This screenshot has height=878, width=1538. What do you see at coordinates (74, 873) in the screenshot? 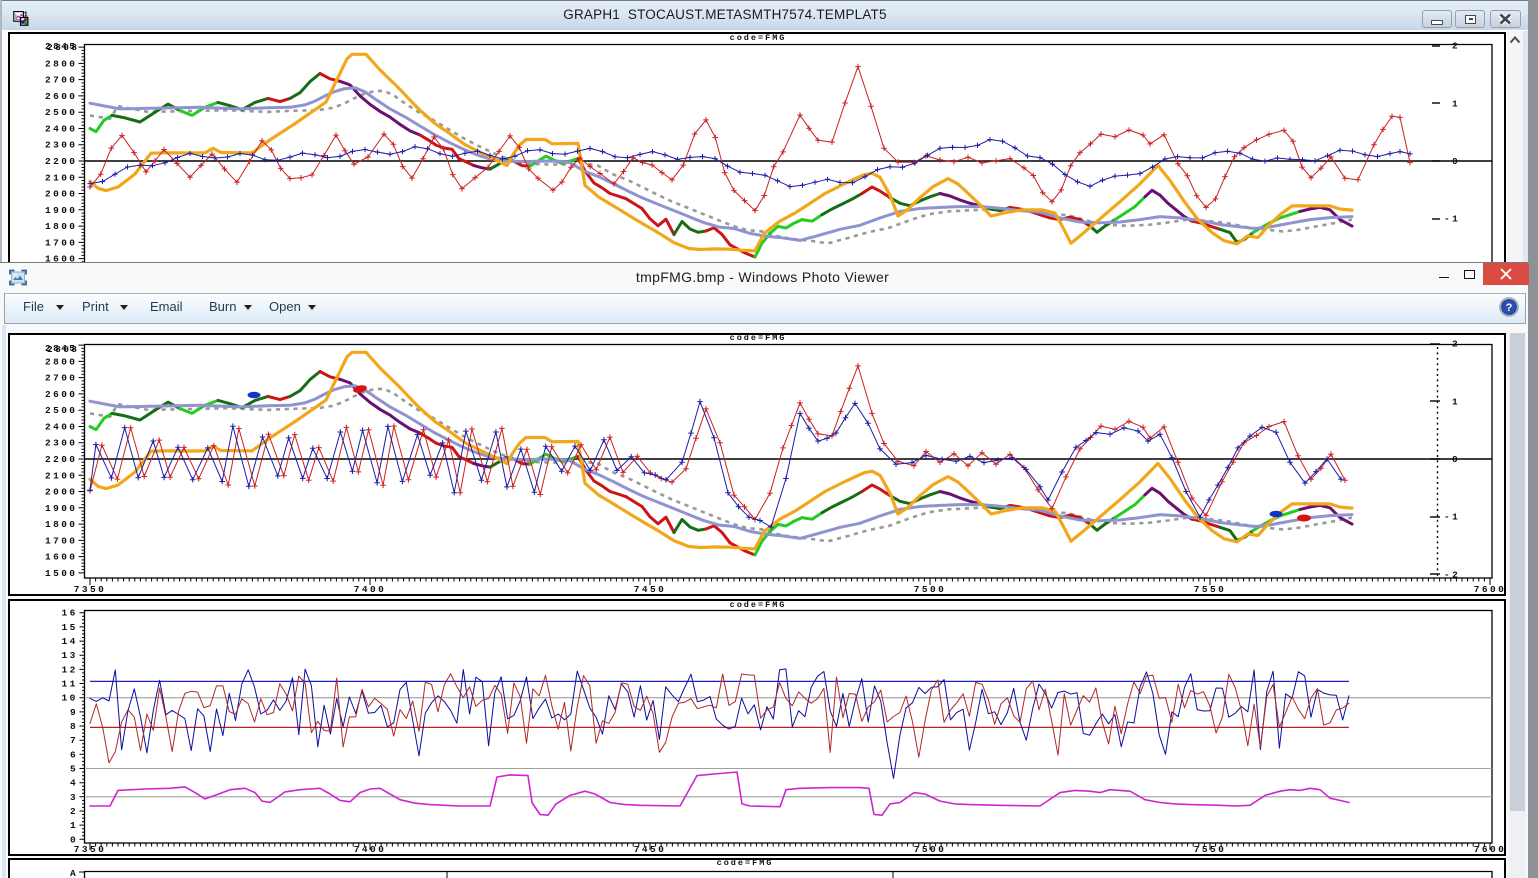
I see `svg-text: A` at bounding box center [74, 873].